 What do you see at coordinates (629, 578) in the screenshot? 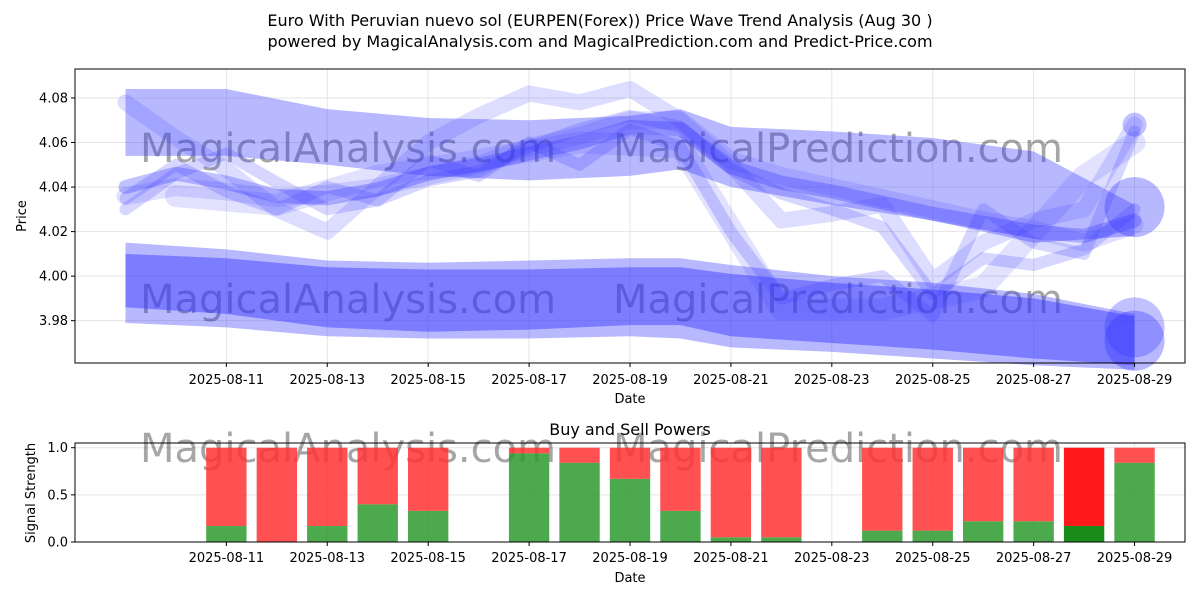
I see `powers-x-axis-label: Date` at bounding box center [629, 578].